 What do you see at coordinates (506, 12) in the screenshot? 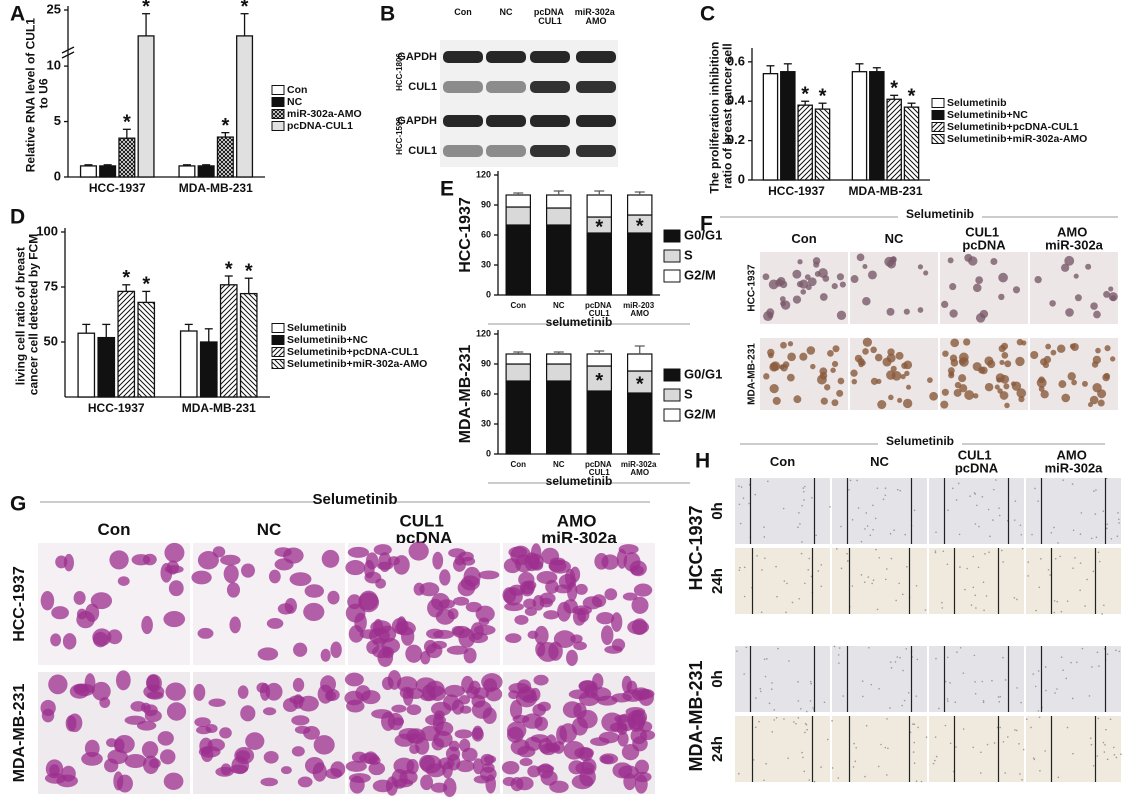
I see `blot-column-label: NC` at bounding box center [506, 12].